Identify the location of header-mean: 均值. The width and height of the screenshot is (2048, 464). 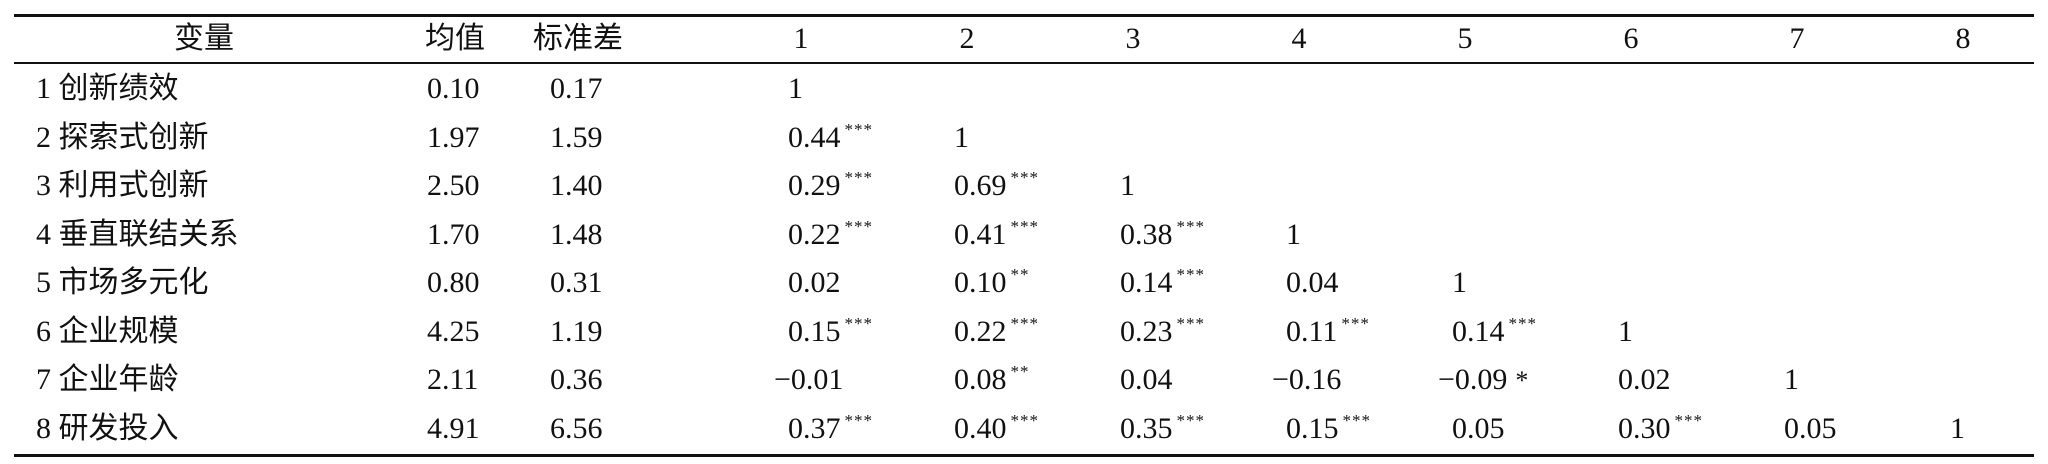
(455, 38).